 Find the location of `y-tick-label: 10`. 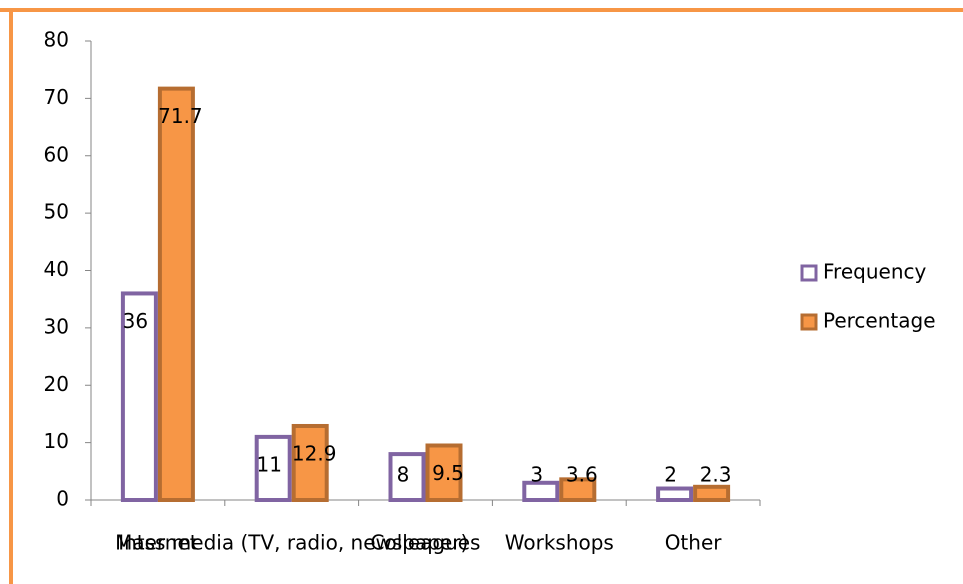

y-tick-label: 10 is located at coordinates (56, 441).